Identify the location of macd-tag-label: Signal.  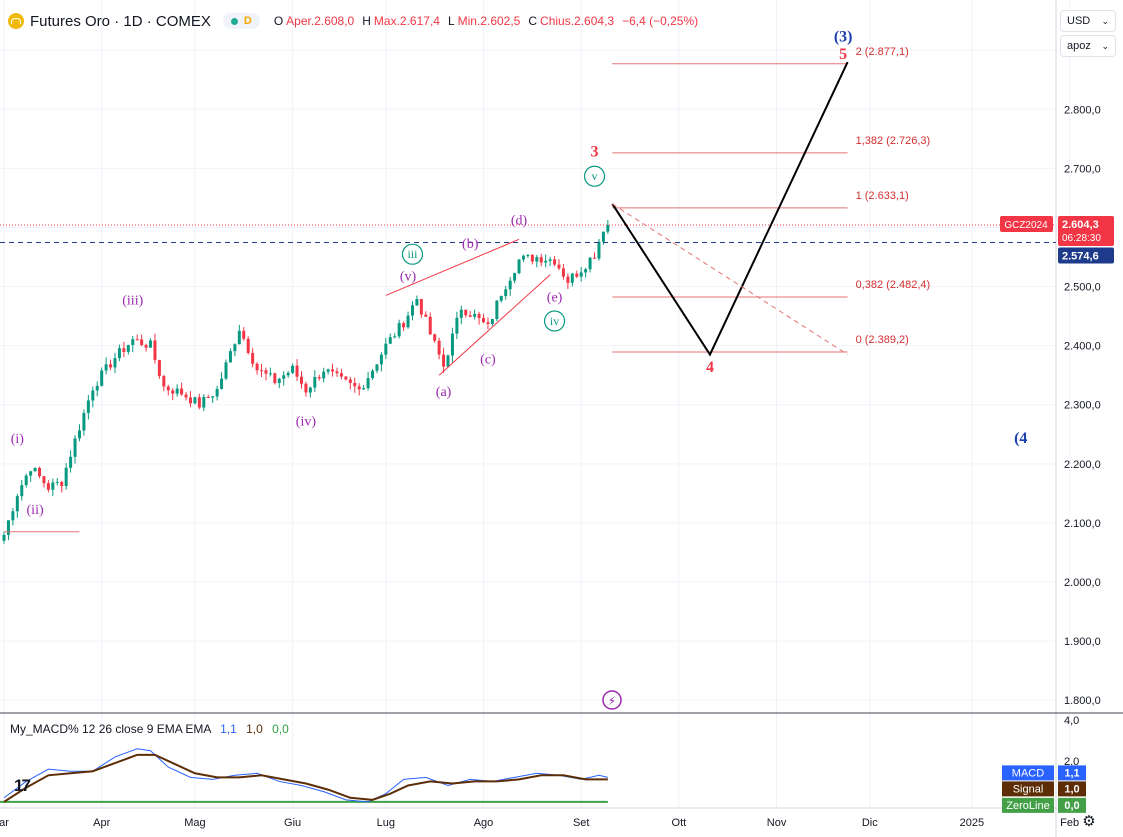
(1028, 789).